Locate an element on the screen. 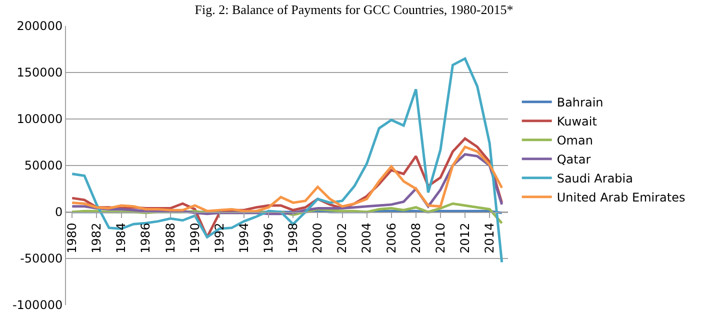  x-tick-label: 2004 is located at coordinates (367, 238).